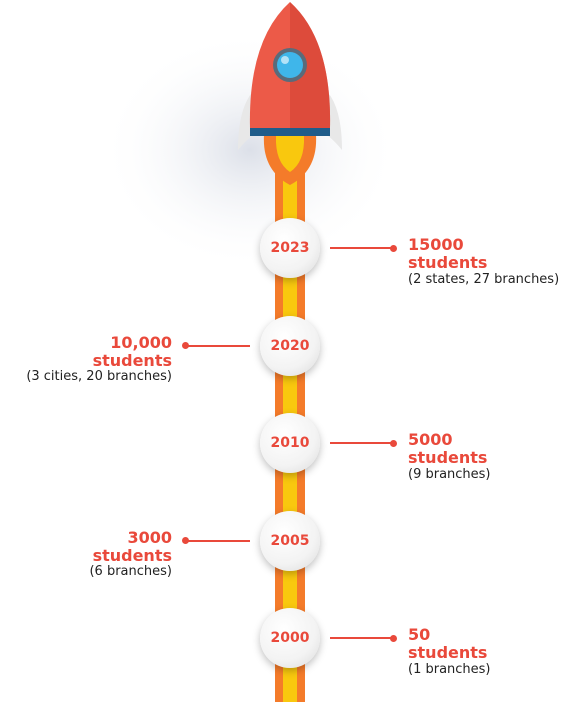 The width and height of the screenshot is (581, 702). Describe the element at coordinates (430, 439) in the screenshot. I see `student-count: 5000` at that location.